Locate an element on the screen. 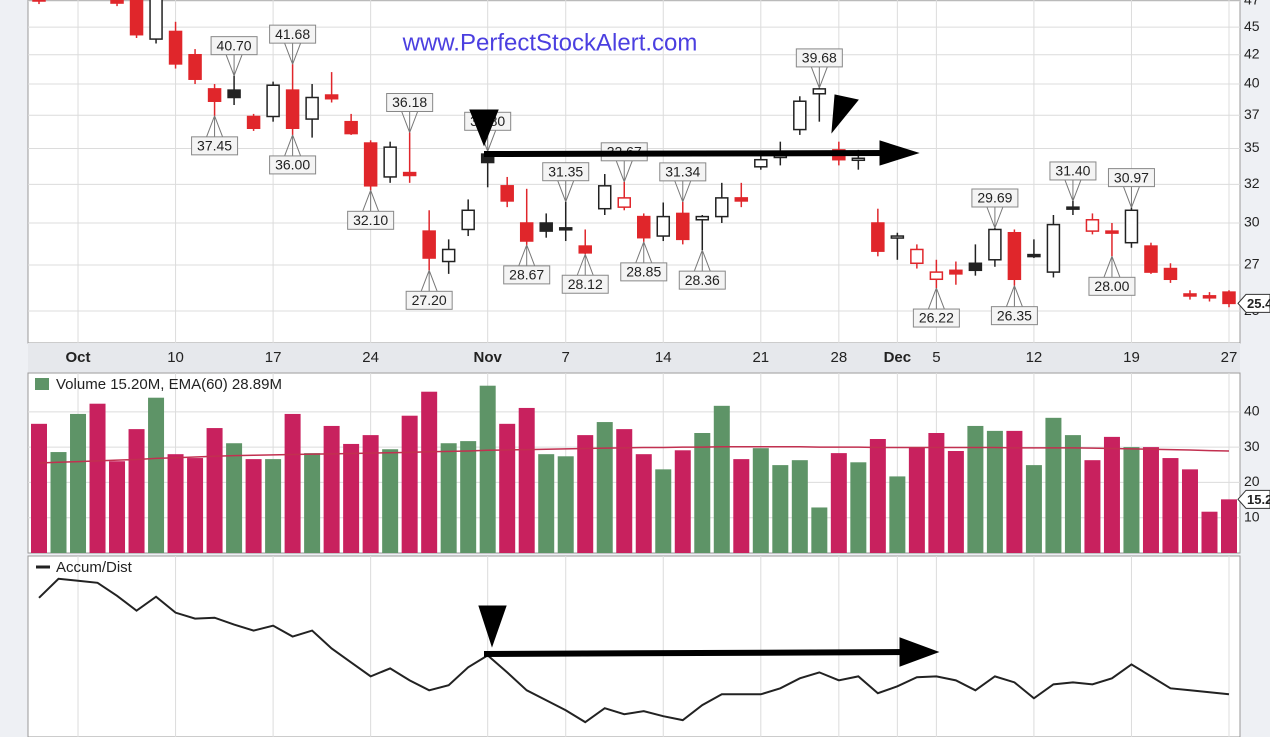 Image resolution: width=1270 pixels, height=737 pixels. x-tick-label: 7 is located at coordinates (566, 357).